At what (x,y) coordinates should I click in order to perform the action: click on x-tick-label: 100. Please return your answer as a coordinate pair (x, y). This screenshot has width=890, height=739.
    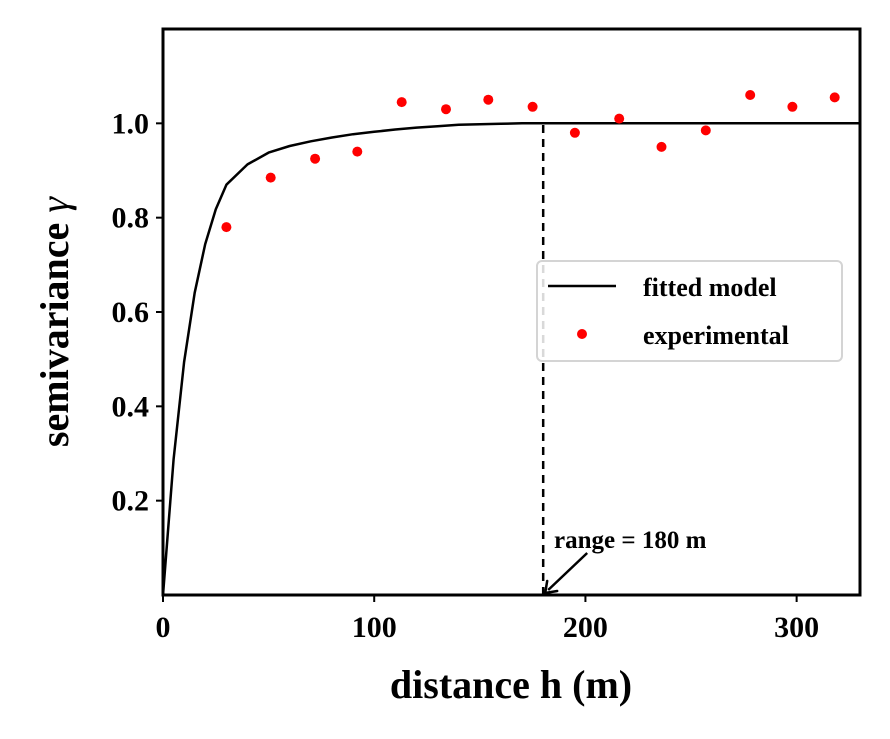
    Looking at the image, I should click on (374, 627).